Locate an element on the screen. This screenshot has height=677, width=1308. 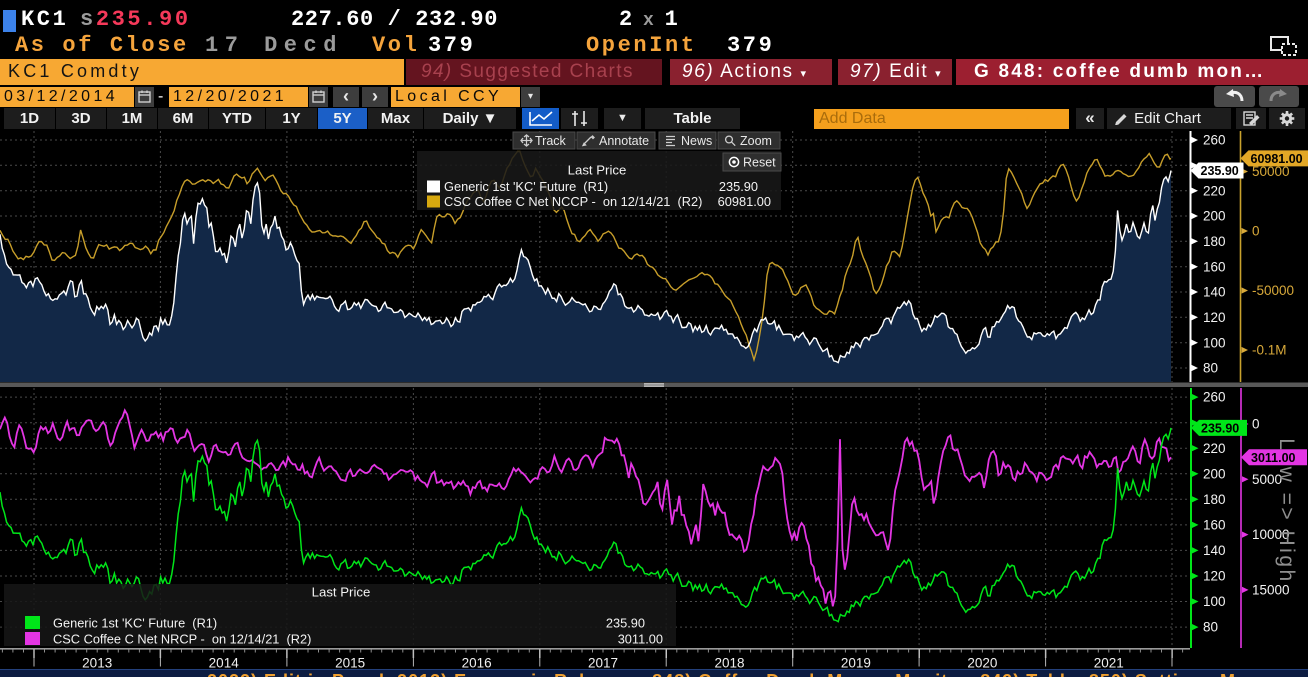
svg-text: Zoom is located at coordinates (756, 141).